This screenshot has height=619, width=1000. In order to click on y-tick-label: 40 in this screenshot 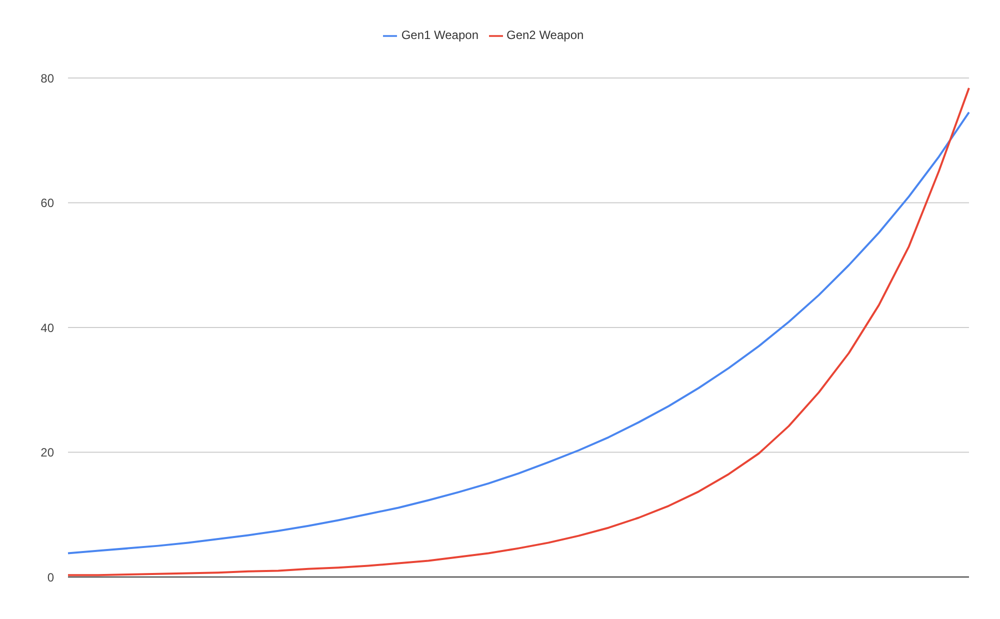, I will do `click(47, 327)`.